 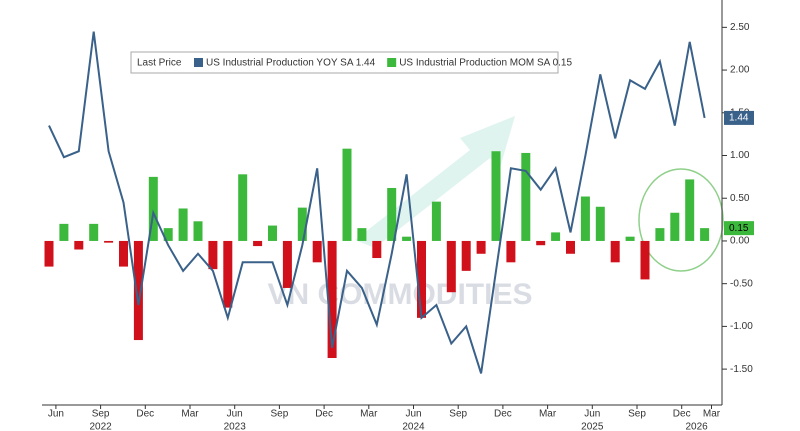 I want to click on legend-label: US Industrial Production YOY SA 1.44, so click(x=291, y=63).